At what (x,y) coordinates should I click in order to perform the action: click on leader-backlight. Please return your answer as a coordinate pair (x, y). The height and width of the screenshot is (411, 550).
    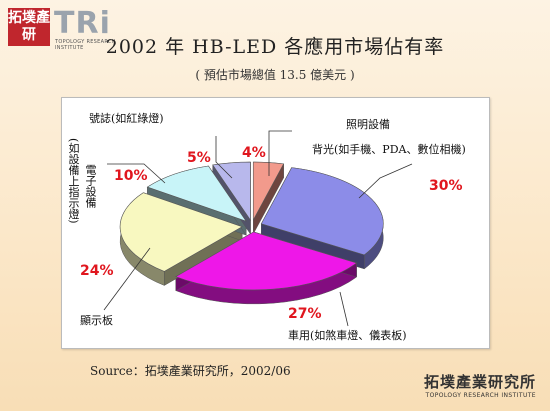
    Looking at the image, I should click on (385, 181).